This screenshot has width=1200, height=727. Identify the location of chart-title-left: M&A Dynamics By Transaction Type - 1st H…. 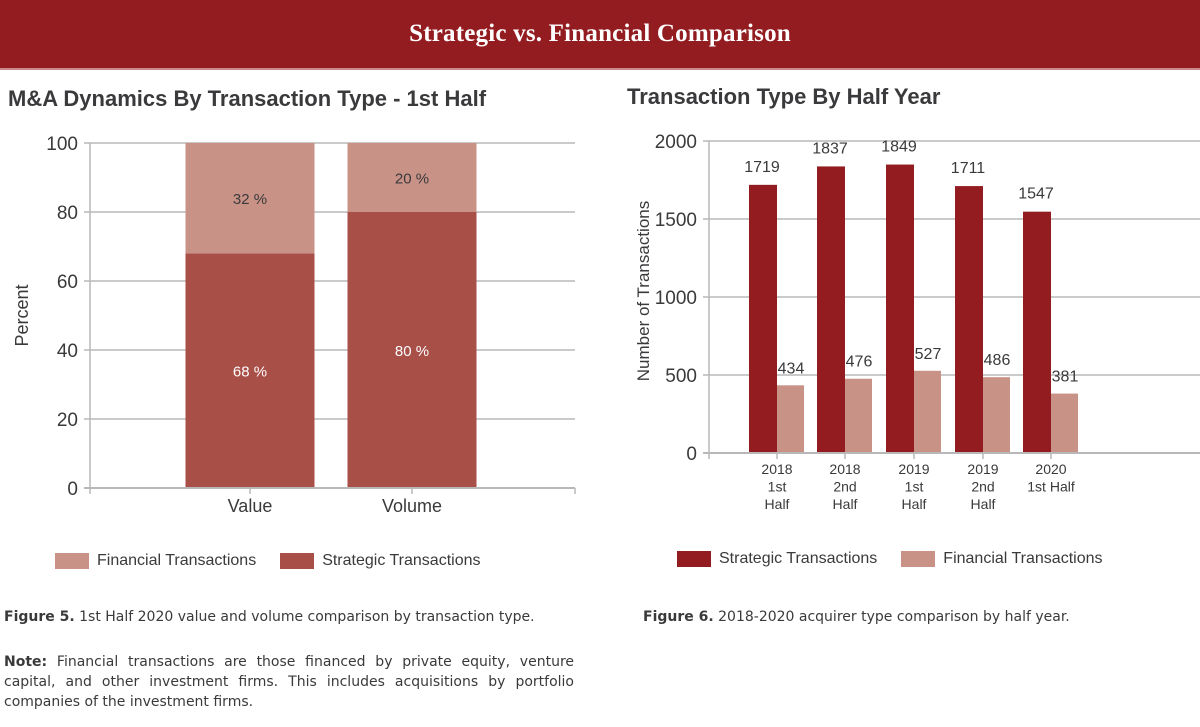
(247, 98).